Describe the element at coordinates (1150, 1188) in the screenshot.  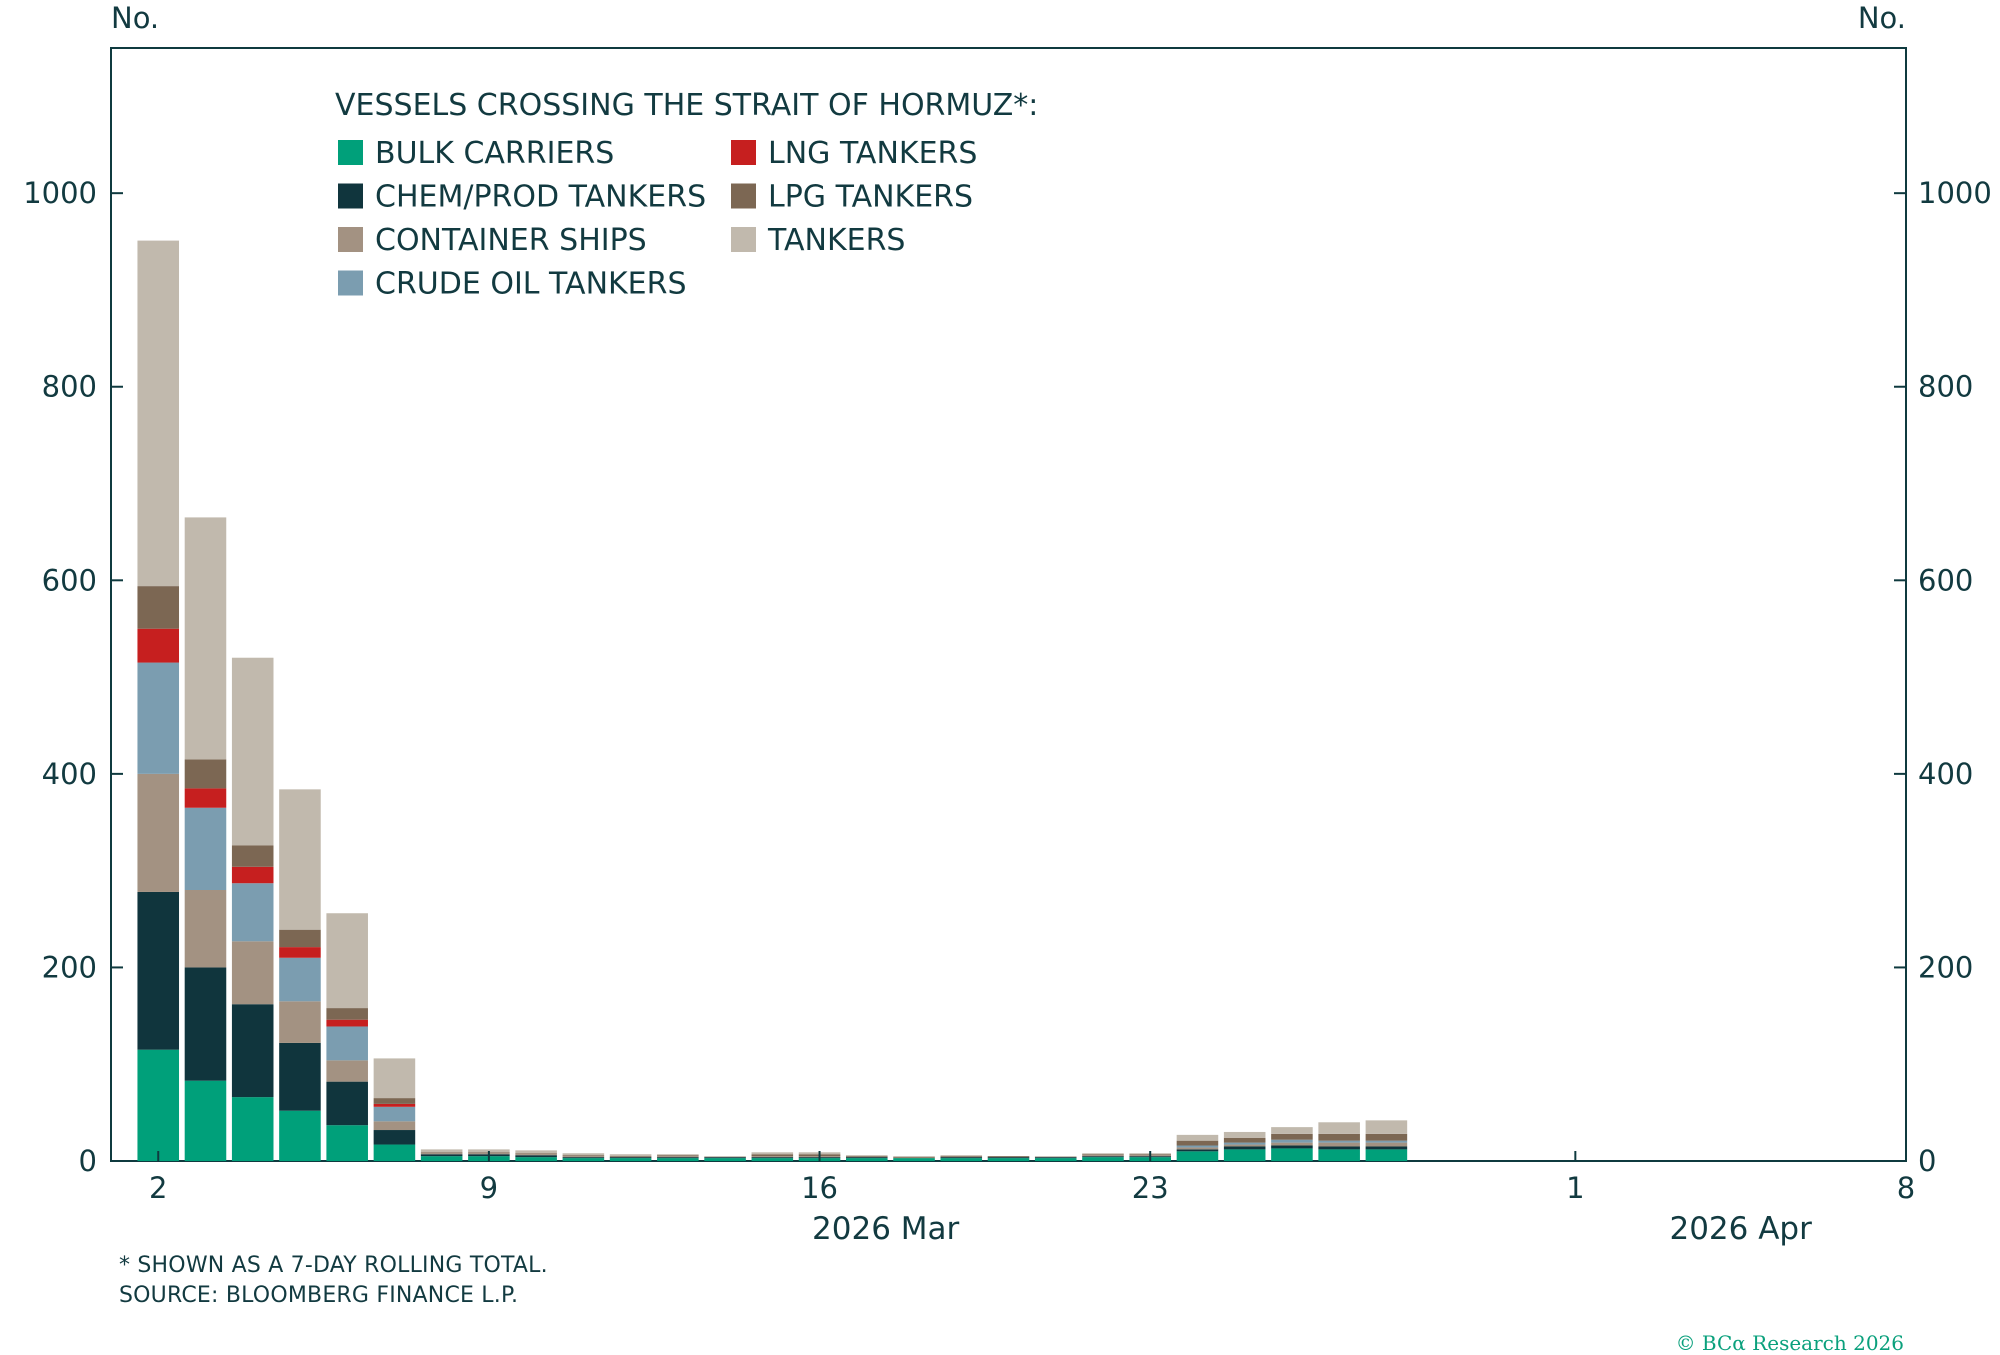
I see `x-tick-label: 23` at that location.